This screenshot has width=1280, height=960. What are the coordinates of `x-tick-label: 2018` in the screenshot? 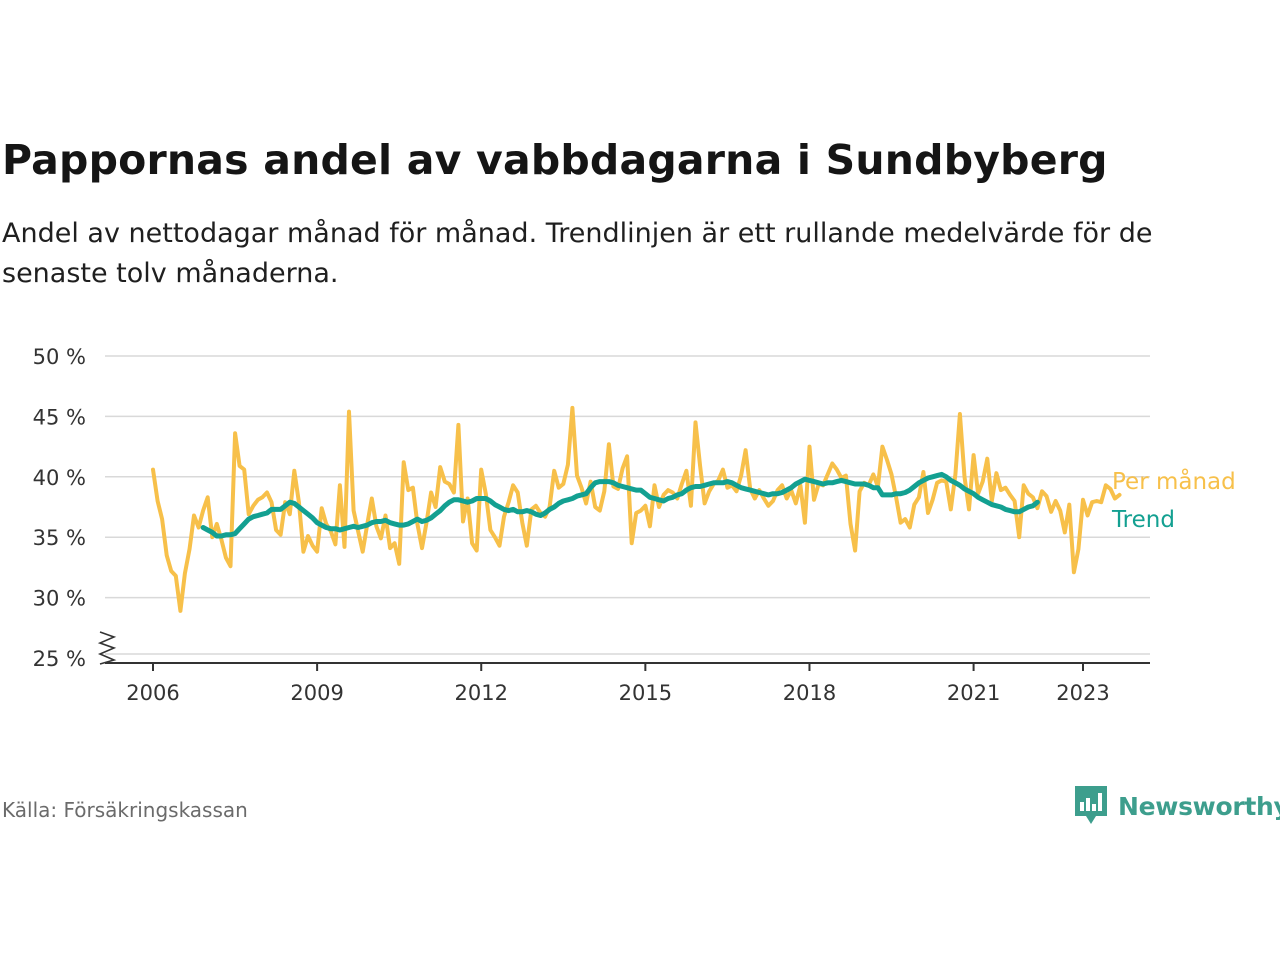 It's located at (809, 693).